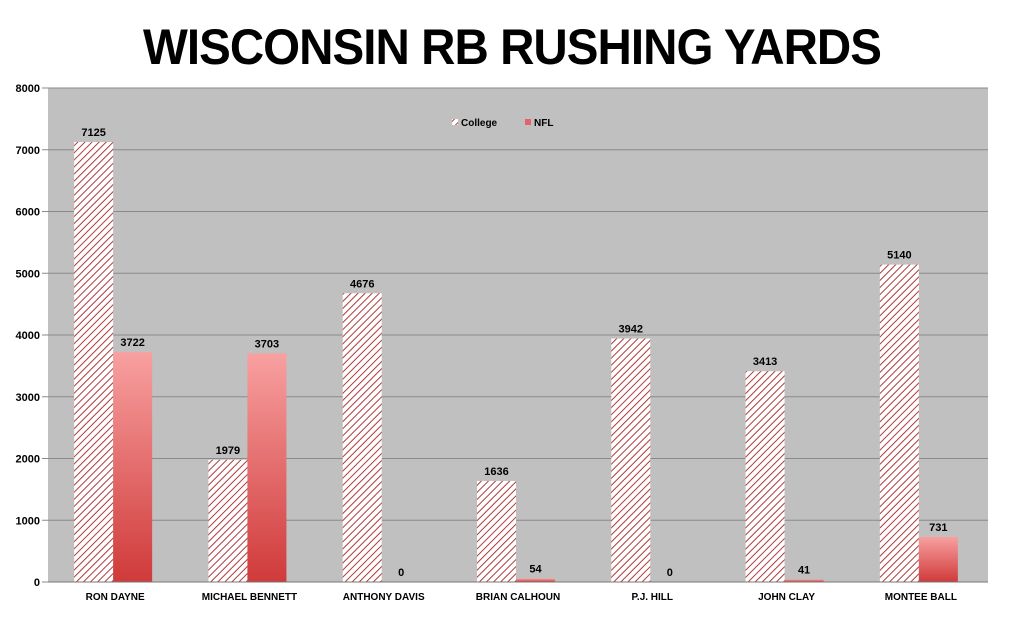 This screenshot has height=630, width=1024. What do you see at coordinates (115, 597) in the screenshot?
I see `x-tick-label: RON DAYNE` at bounding box center [115, 597].